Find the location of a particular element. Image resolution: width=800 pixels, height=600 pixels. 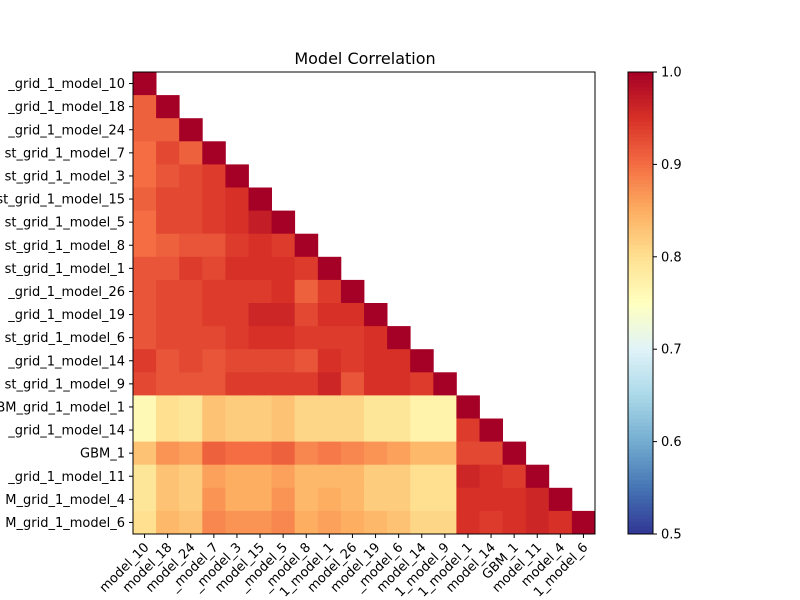

colorbar: 0.5 0.6 0.7 0.8 0.9 1.0 is located at coordinates (654, 304).